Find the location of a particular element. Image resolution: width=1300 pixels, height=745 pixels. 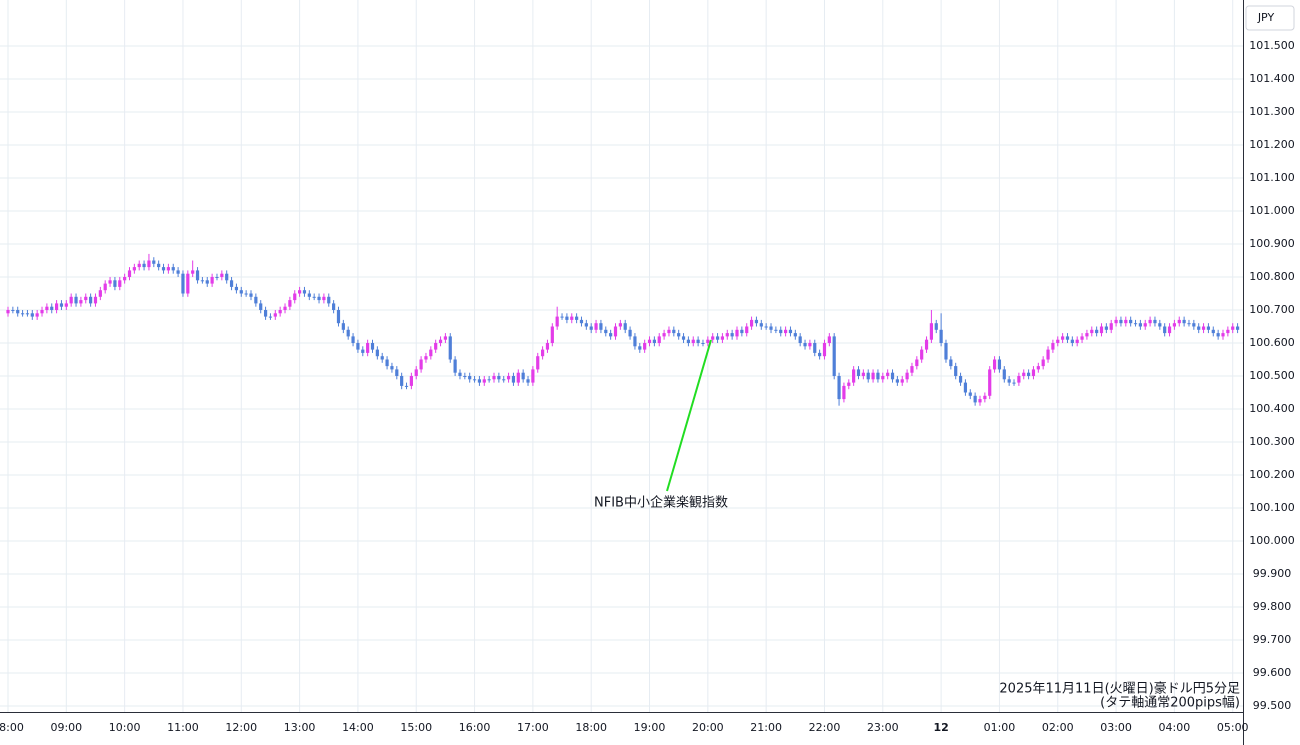

x-tick-label: 01:00 is located at coordinates (1000, 727).